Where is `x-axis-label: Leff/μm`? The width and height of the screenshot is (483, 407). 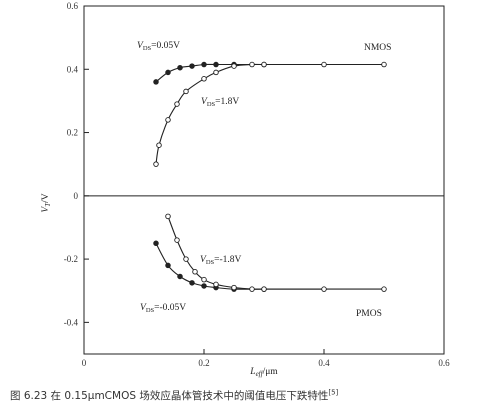 x-axis-label: Leff/μm is located at coordinates (263, 372).